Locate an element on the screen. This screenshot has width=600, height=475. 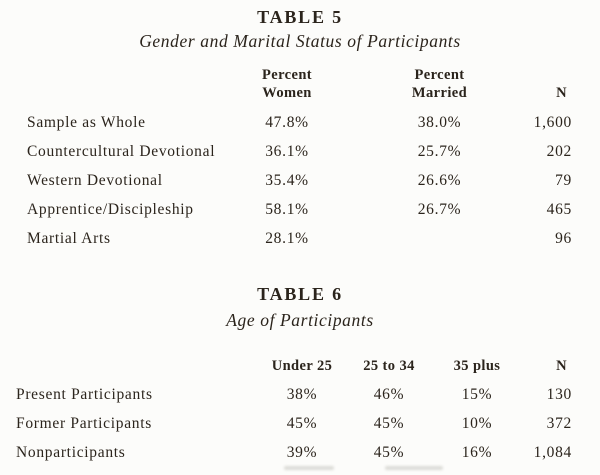
table6-header-25-to-34: 25 to 34 is located at coordinates (389, 366).